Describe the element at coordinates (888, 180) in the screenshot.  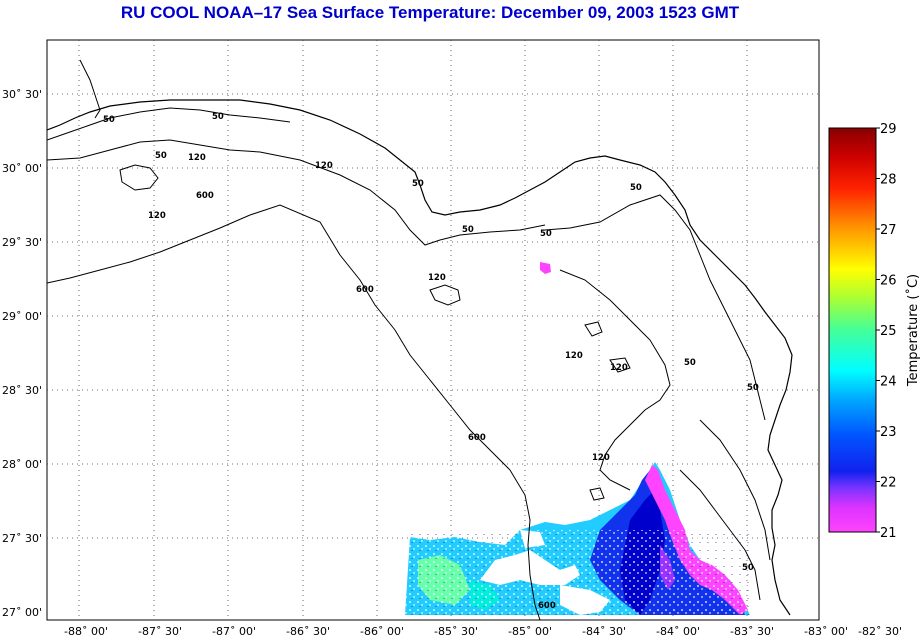
I see `colorbar-tick-label: 28` at that location.